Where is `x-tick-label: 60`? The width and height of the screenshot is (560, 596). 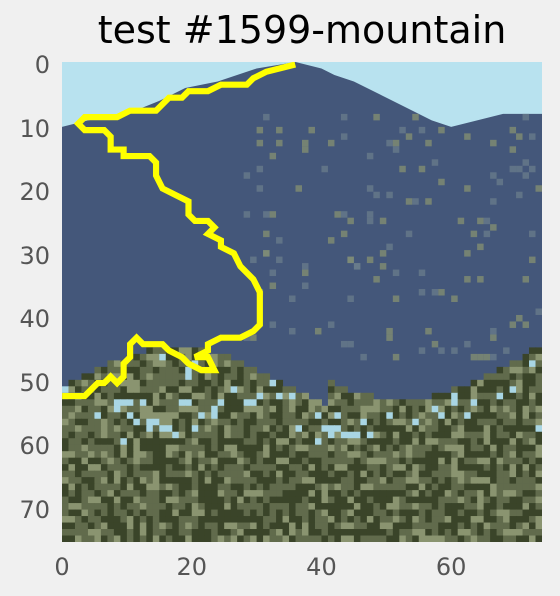 x-tick-label: 60 is located at coordinates (451, 567).